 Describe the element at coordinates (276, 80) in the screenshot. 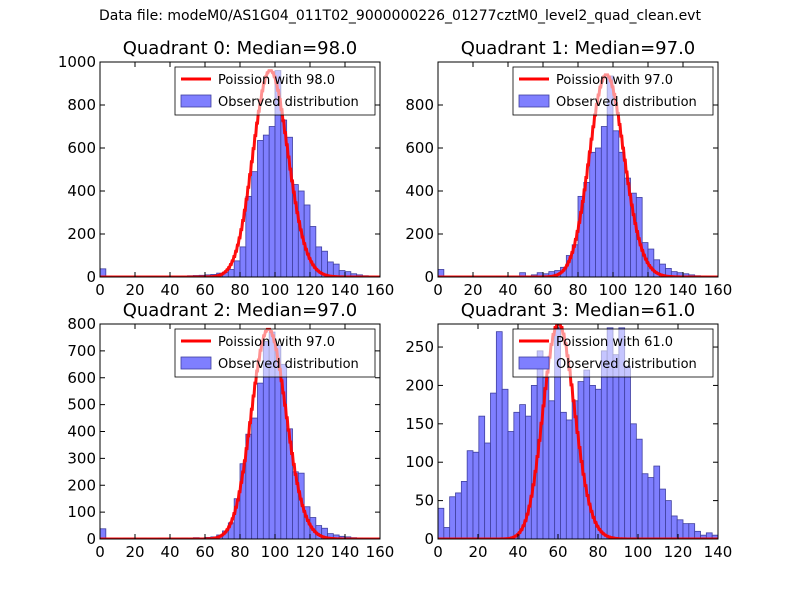

I see `legend-line-label: Poission with 98.0` at that location.